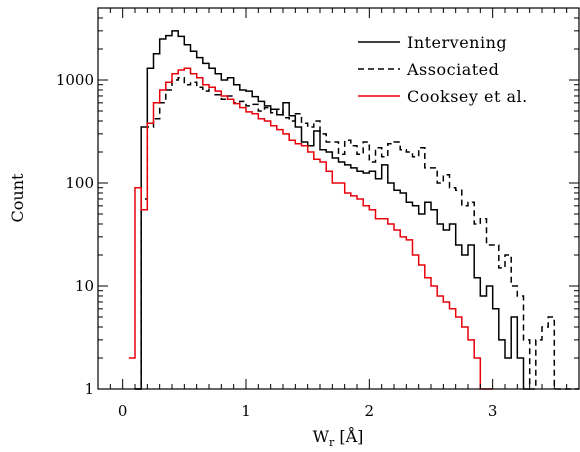 The image size is (580, 452). What do you see at coordinates (457, 42) in the screenshot?
I see `legend-label-intervening: Intervening` at bounding box center [457, 42].